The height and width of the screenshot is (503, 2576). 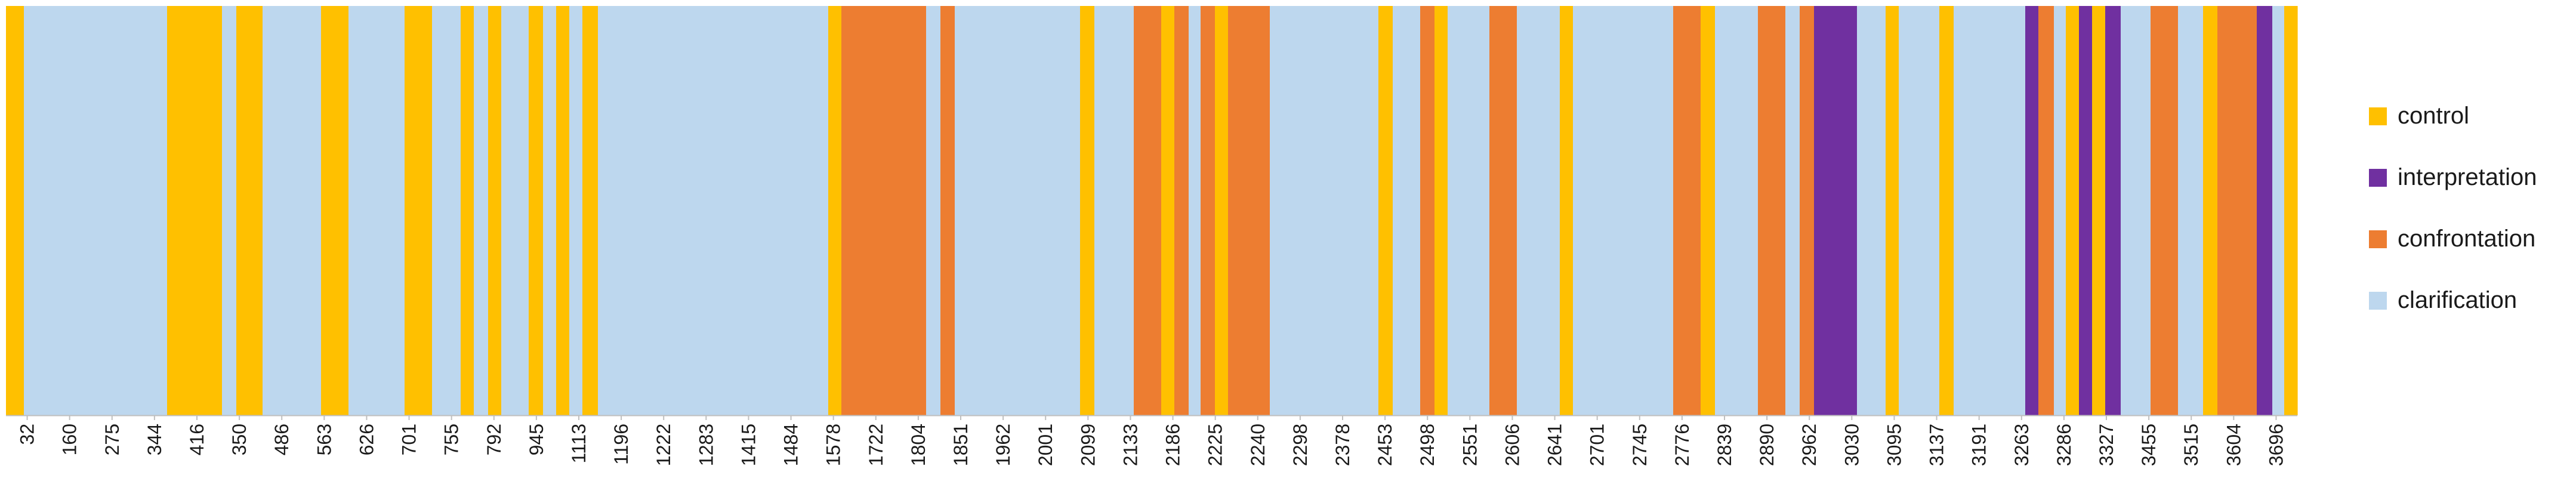 I want to click on x-tick-label: 1962, so click(x=1003, y=445).